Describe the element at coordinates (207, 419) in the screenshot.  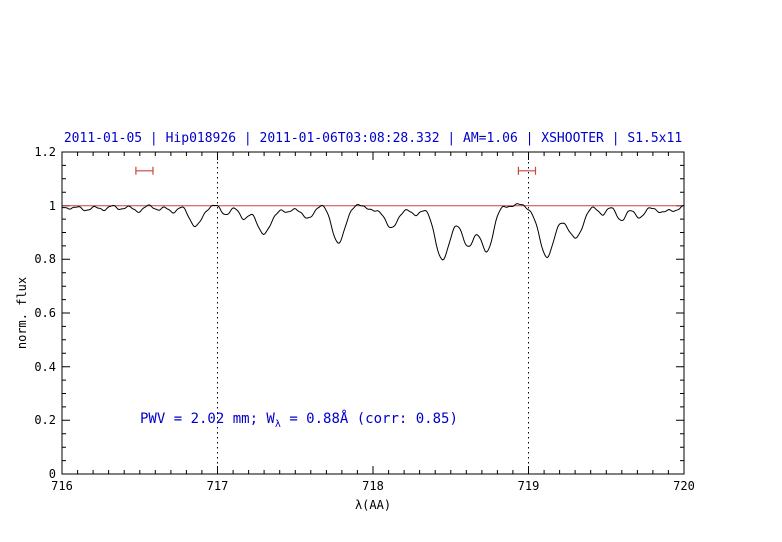
I see `pwv-annotation-pre: PWV = 2.02 mm; W` at that location.